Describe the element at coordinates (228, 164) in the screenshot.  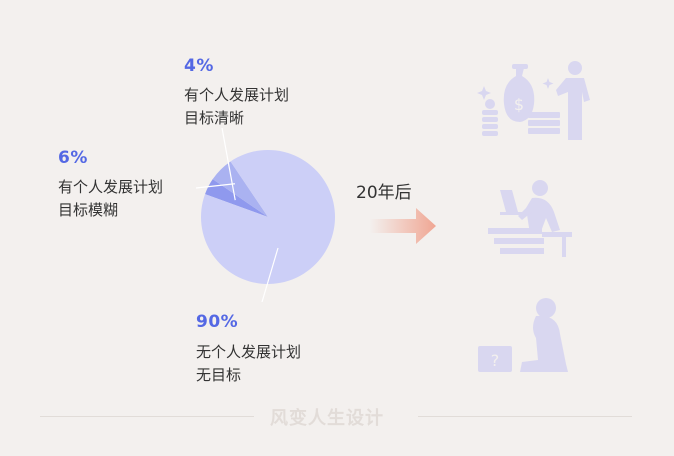
I see `leader-line-clear` at that location.